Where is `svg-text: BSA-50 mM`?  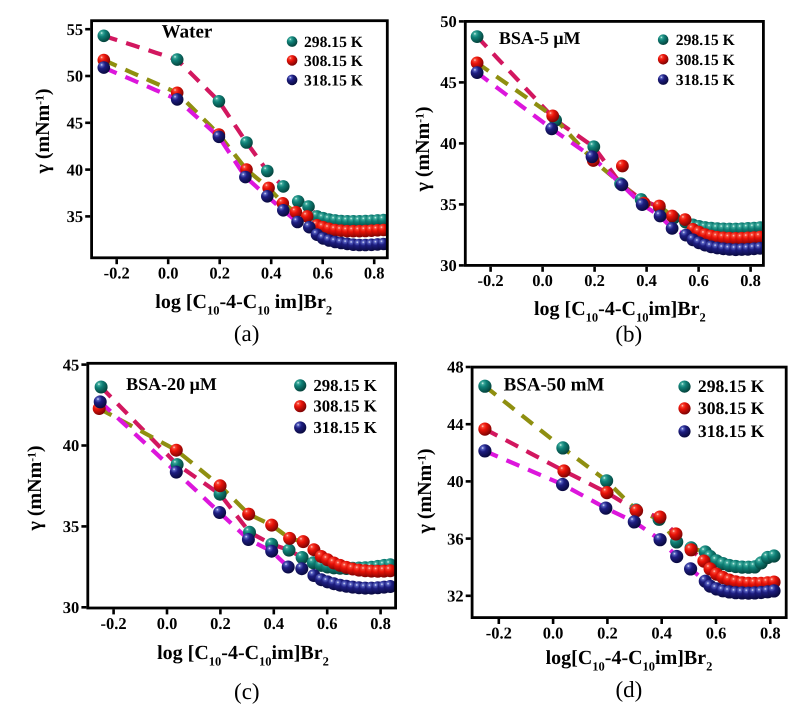
svg-text: BSA-50 mM is located at coordinates (554, 385).